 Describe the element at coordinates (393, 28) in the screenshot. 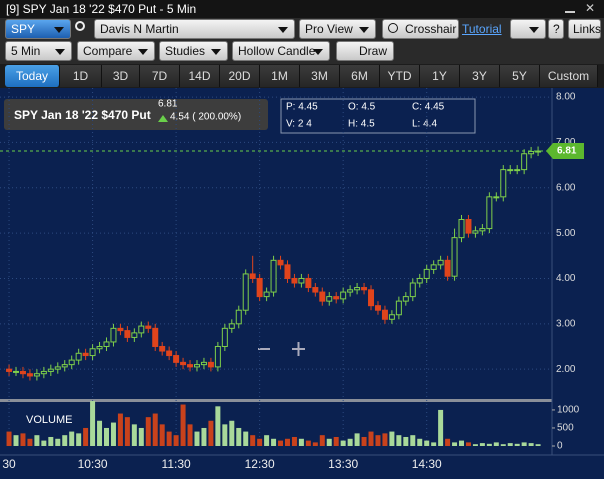

I see `crosshair-icon` at that location.